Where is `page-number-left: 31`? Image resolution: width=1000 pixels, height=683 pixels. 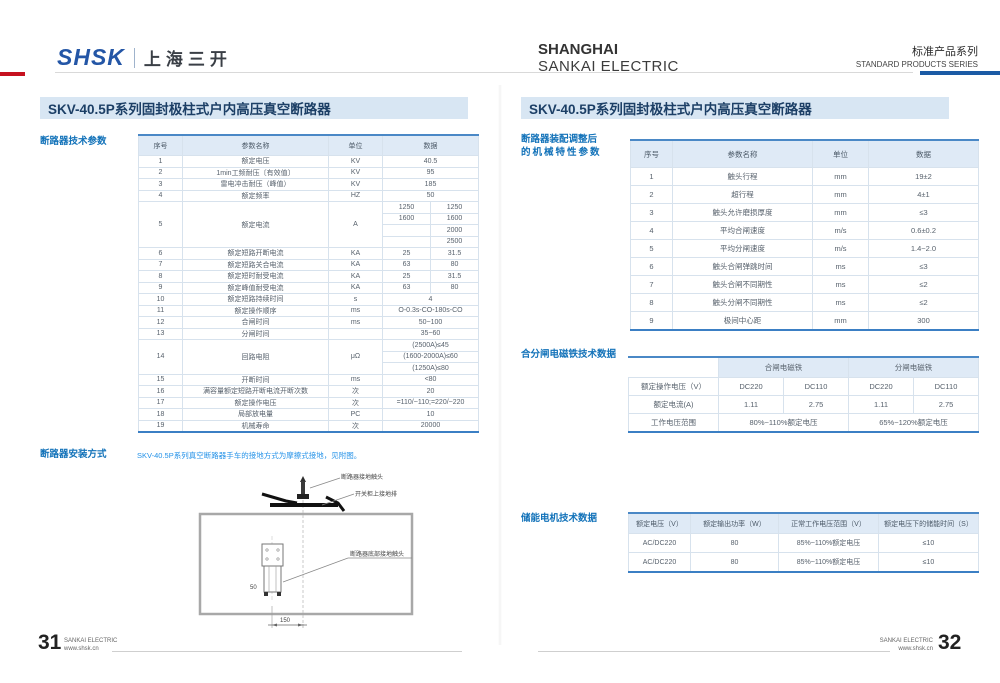 page-number-left: 31 is located at coordinates (50, 642).